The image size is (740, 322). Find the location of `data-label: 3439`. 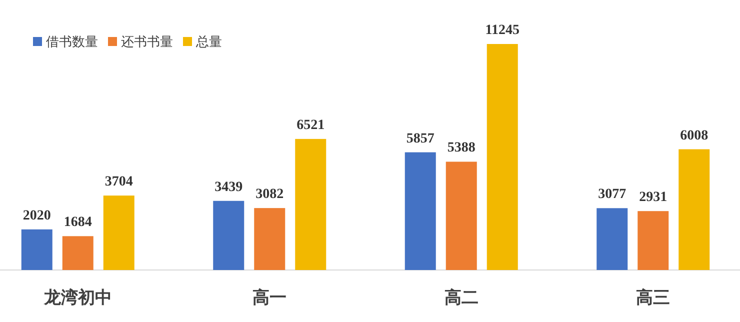

data-label: 3439 is located at coordinates (228, 187).